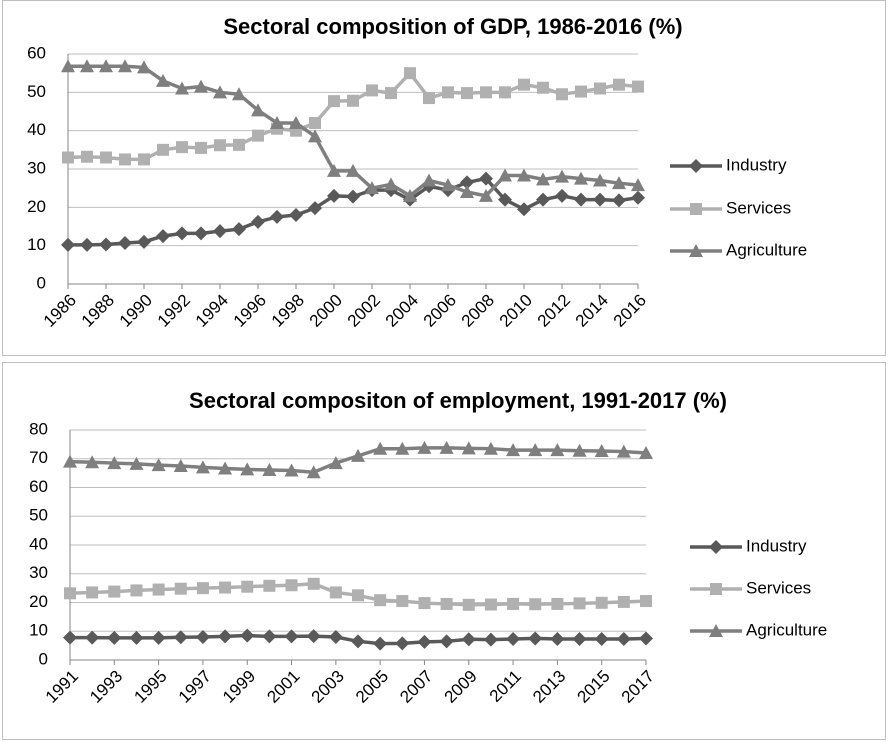 This screenshot has width=888, height=742. I want to click on legend-label: Services, so click(758, 207).